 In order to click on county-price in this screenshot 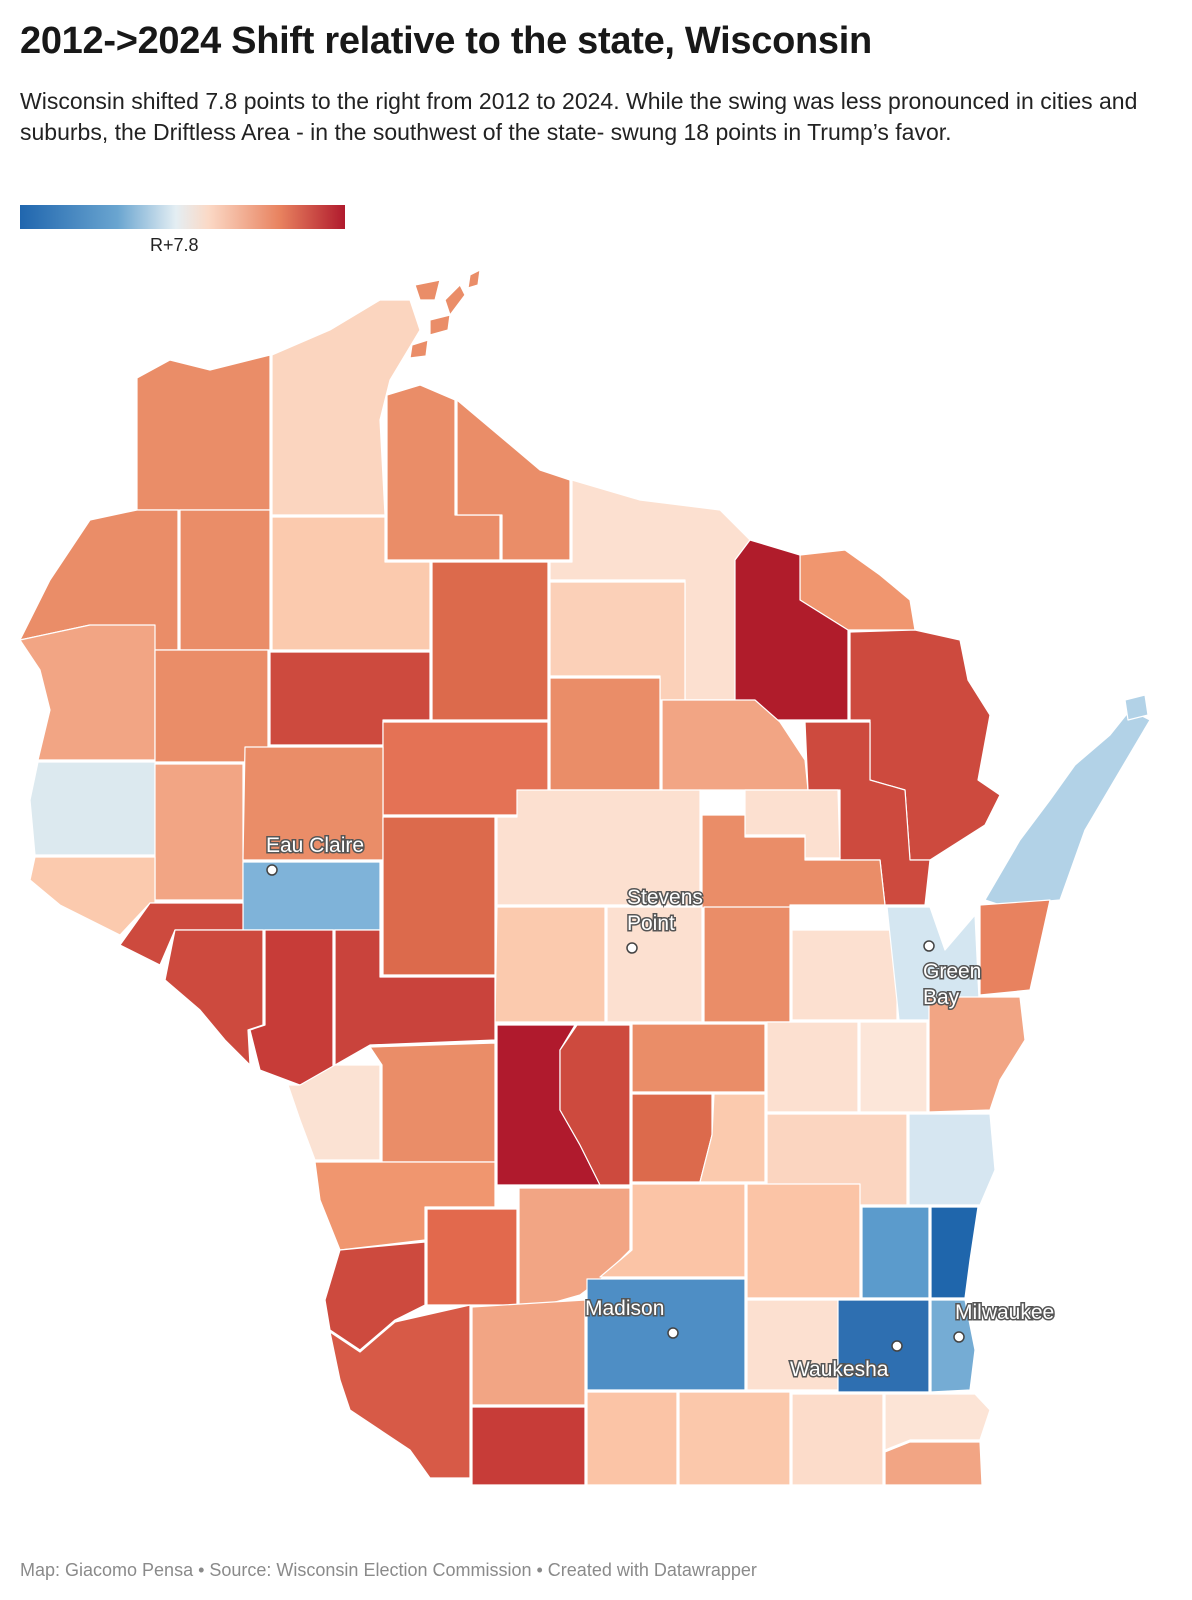, I will do `click(490, 641)`.